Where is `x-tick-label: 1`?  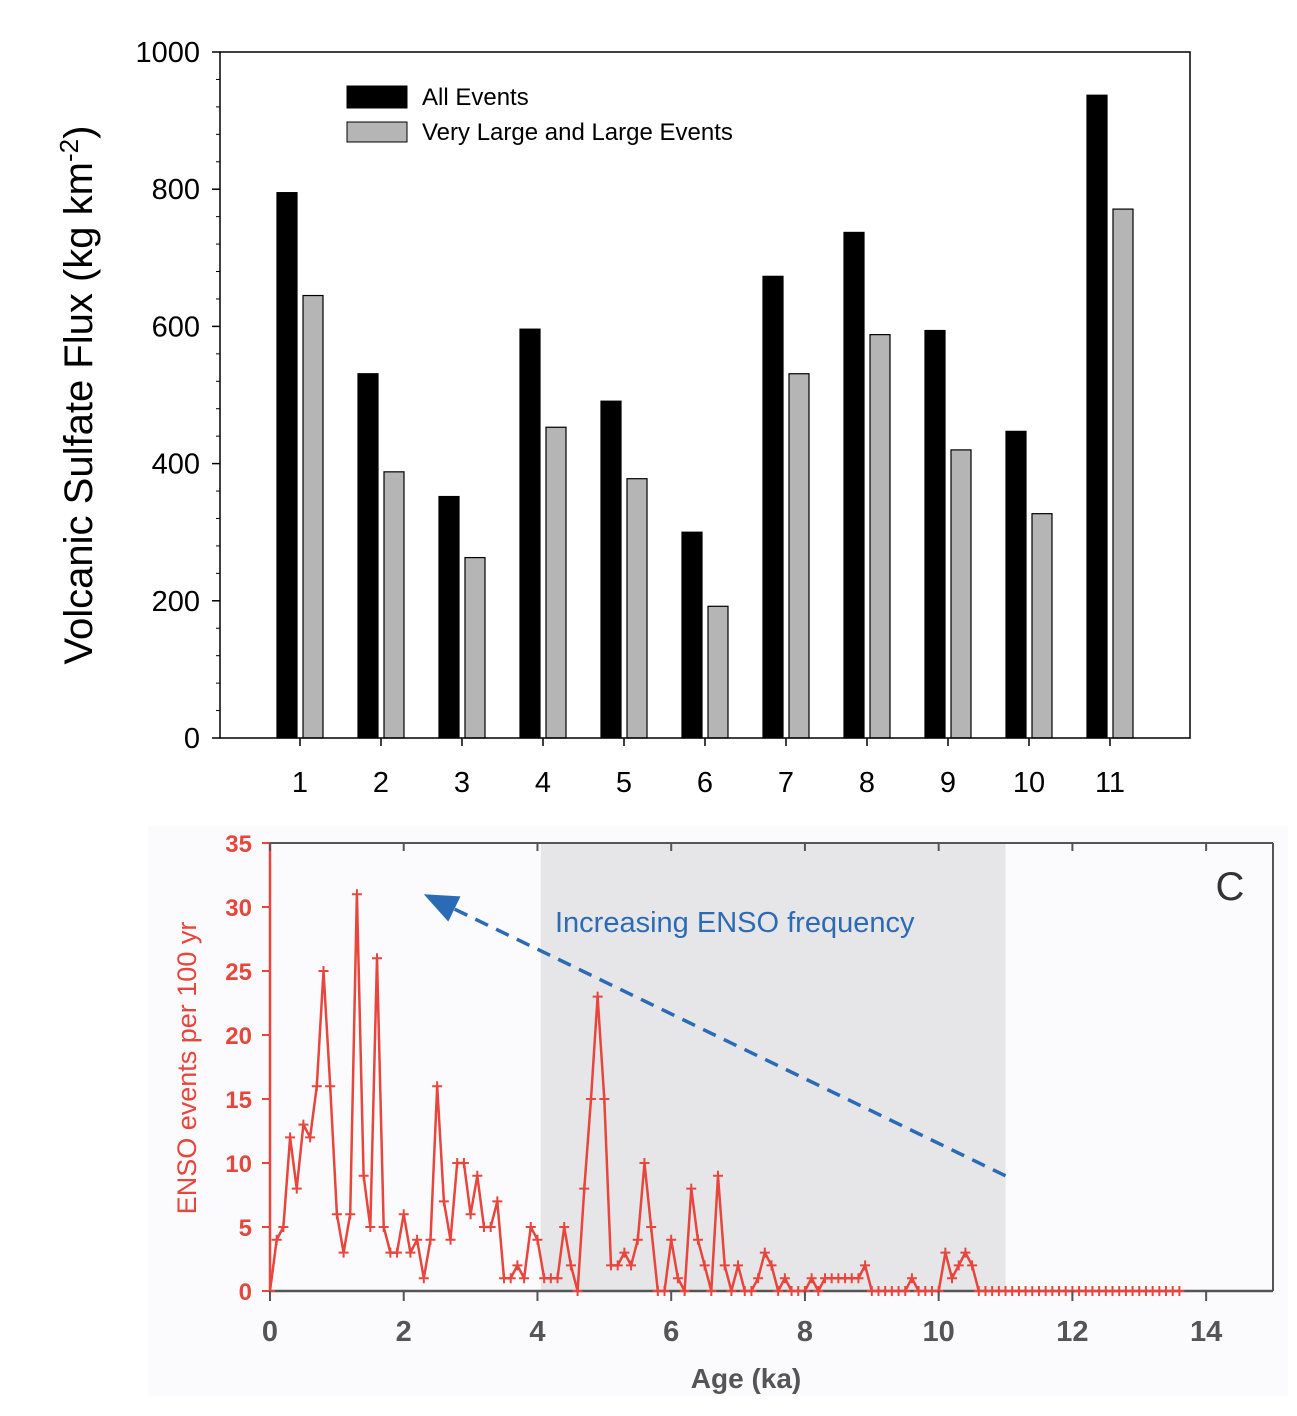
x-tick-label: 1 is located at coordinates (300, 783).